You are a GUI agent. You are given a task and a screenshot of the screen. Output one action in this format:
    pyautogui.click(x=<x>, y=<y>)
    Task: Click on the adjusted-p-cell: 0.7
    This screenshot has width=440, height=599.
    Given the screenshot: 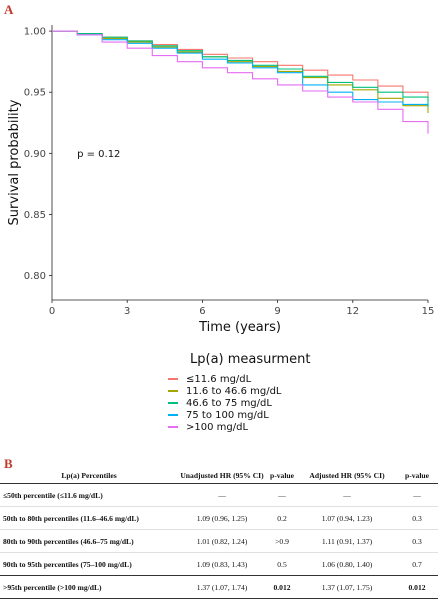 What is the action you would take?
    pyautogui.click(x=417, y=564)
    